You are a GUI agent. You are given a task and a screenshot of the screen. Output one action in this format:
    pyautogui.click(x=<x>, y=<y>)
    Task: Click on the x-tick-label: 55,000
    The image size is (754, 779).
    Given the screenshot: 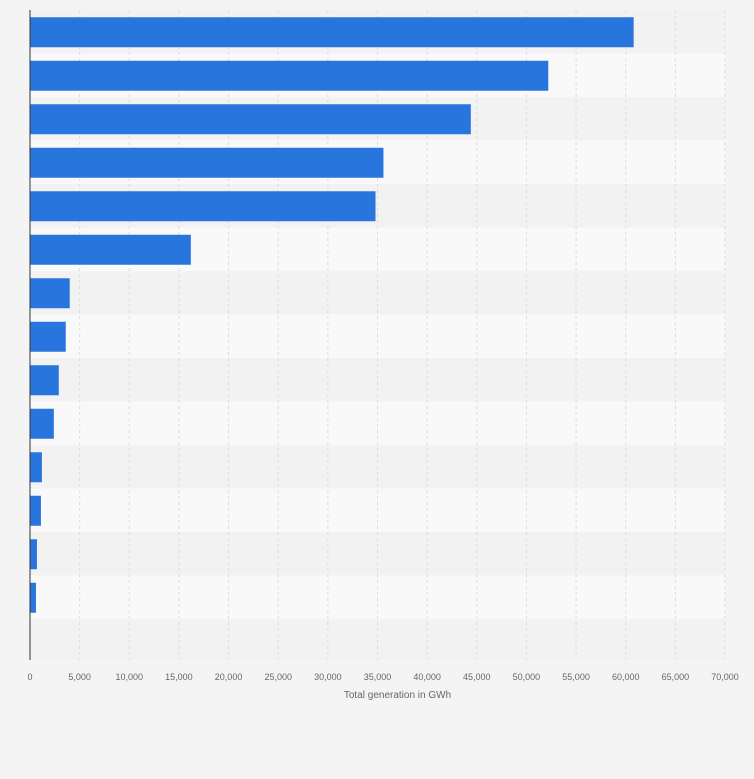 What is the action you would take?
    pyautogui.click(x=576, y=677)
    